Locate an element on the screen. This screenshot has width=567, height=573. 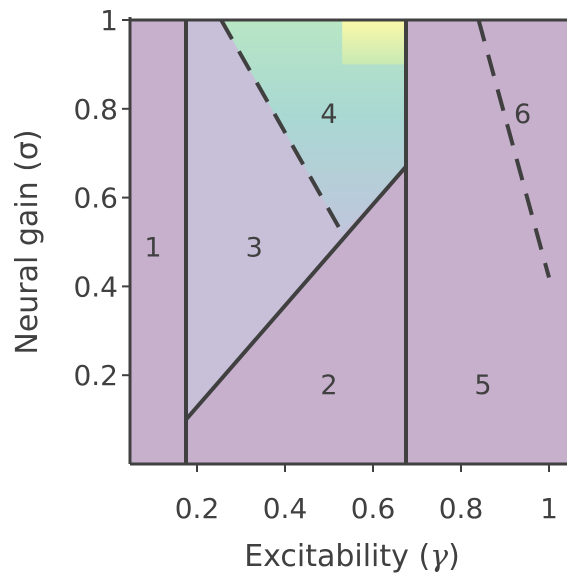
region-label-6: 6 is located at coordinates (522, 114).